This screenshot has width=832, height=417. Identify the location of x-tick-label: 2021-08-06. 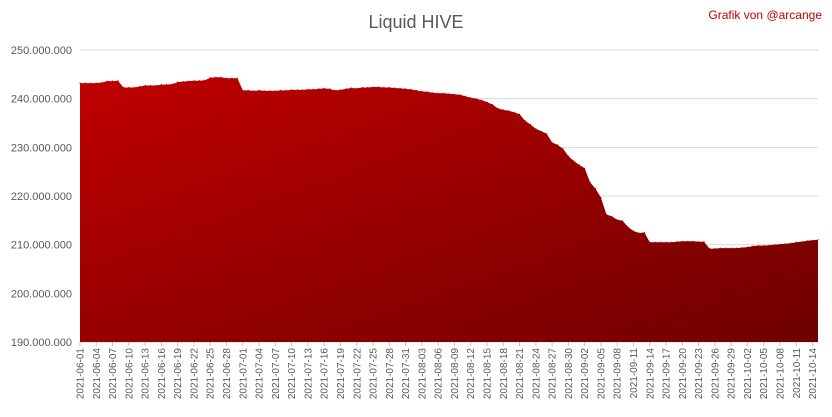
(439, 374).